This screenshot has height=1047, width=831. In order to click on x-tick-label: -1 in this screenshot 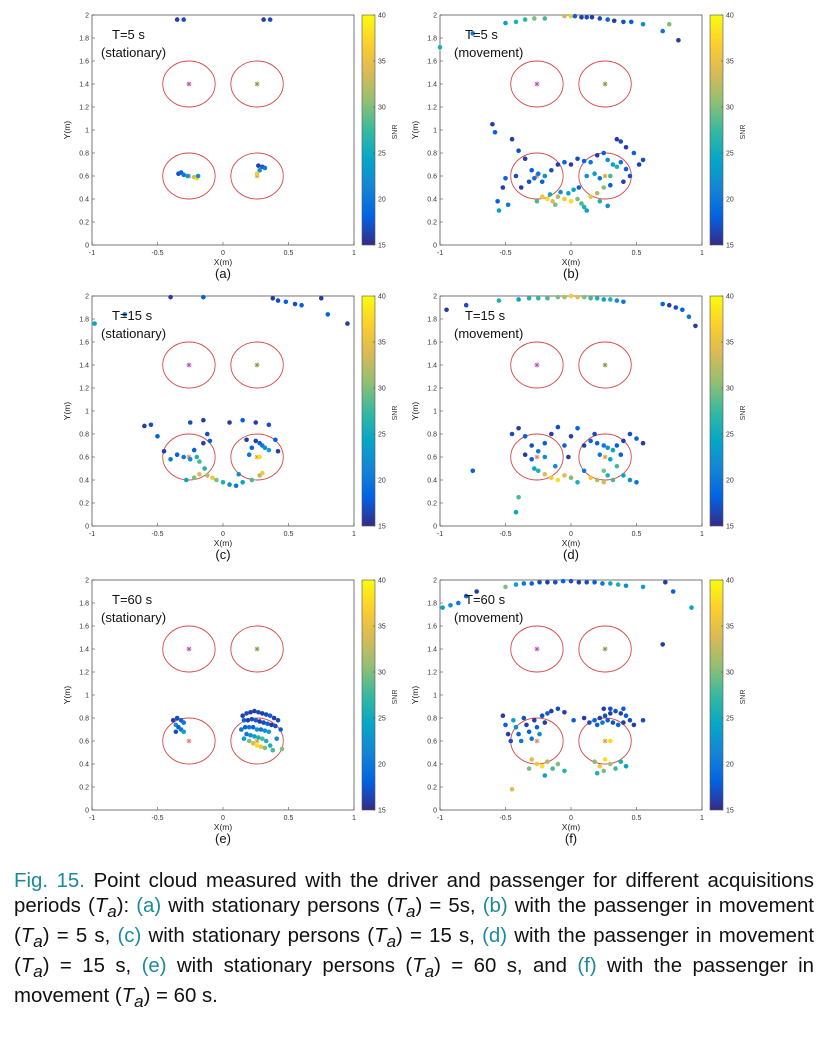, I will do `click(92, 253)`.